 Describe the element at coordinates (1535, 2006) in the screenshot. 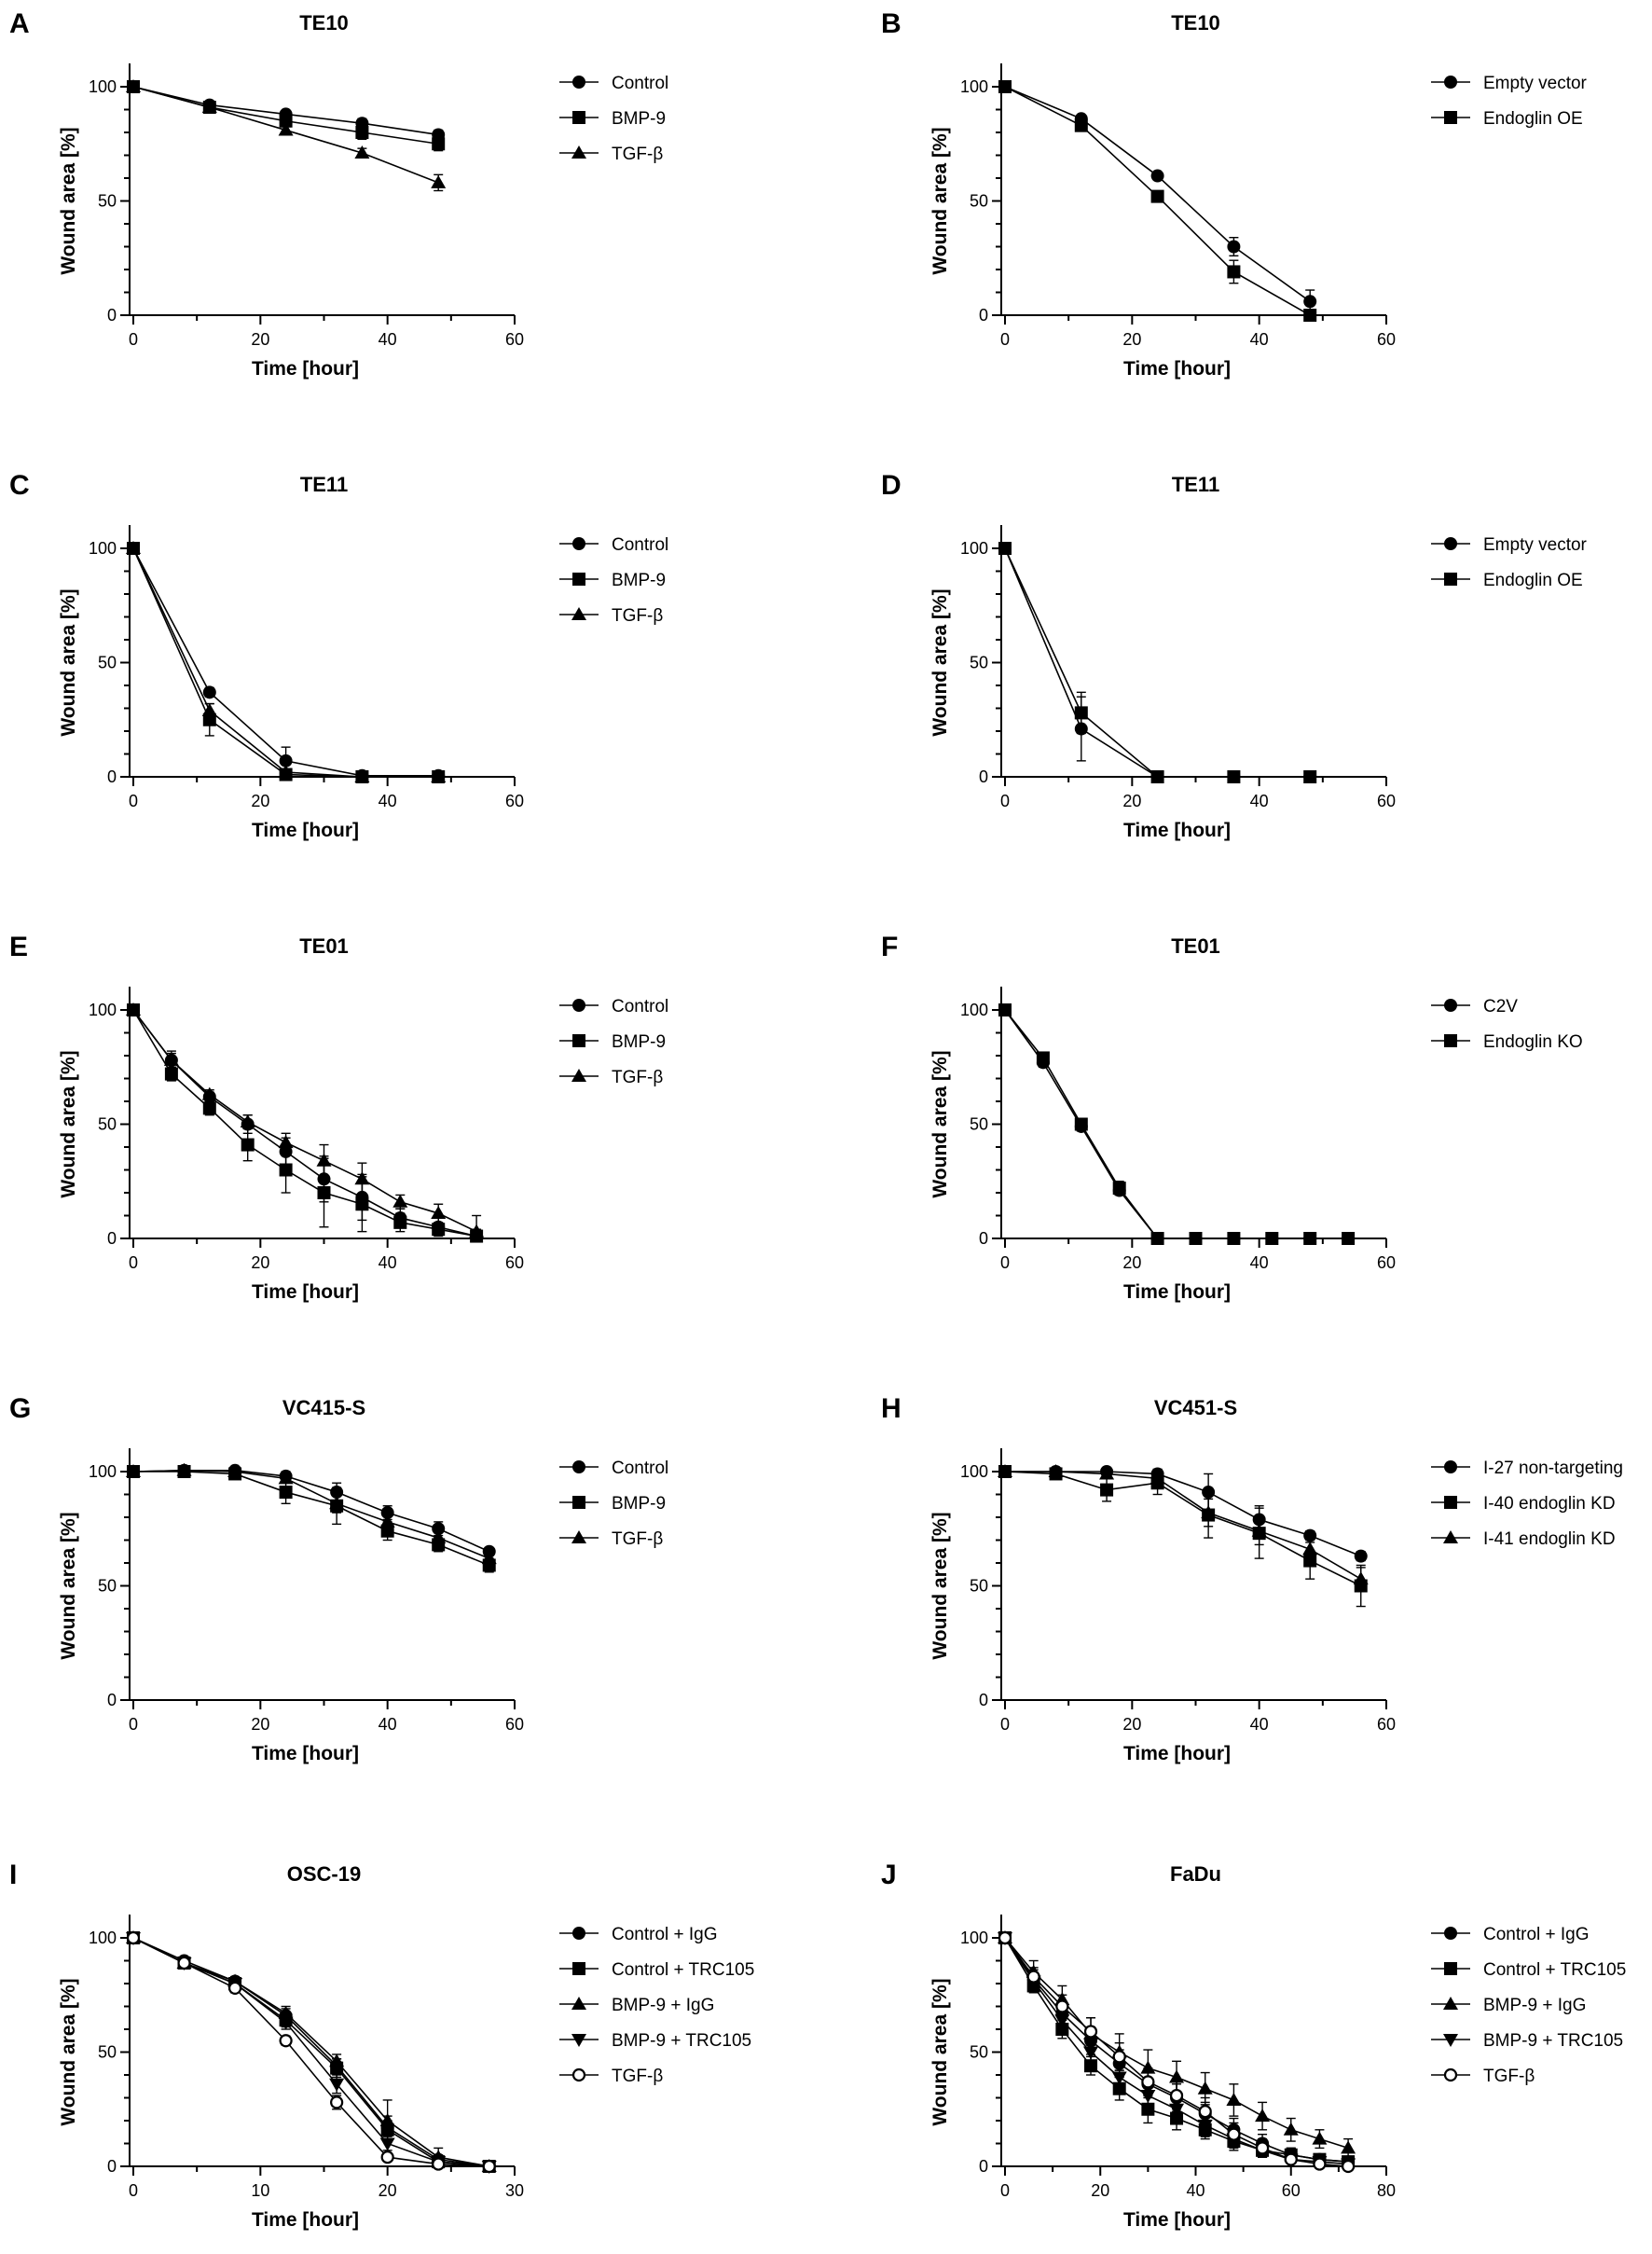

I see `legend-label: BMP-9 + IgG` at that location.